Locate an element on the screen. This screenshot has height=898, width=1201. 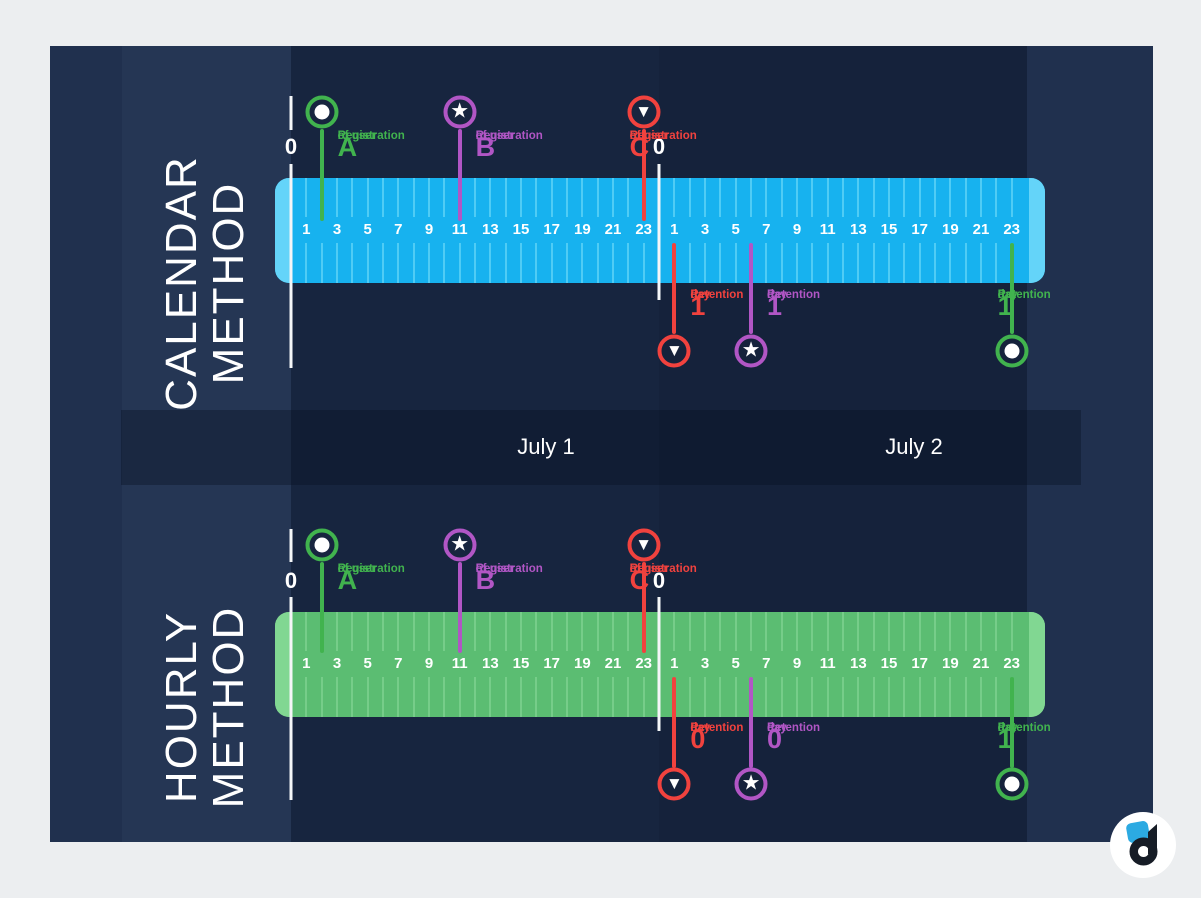
devtodev-logo is located at coordinates (1143, 845).